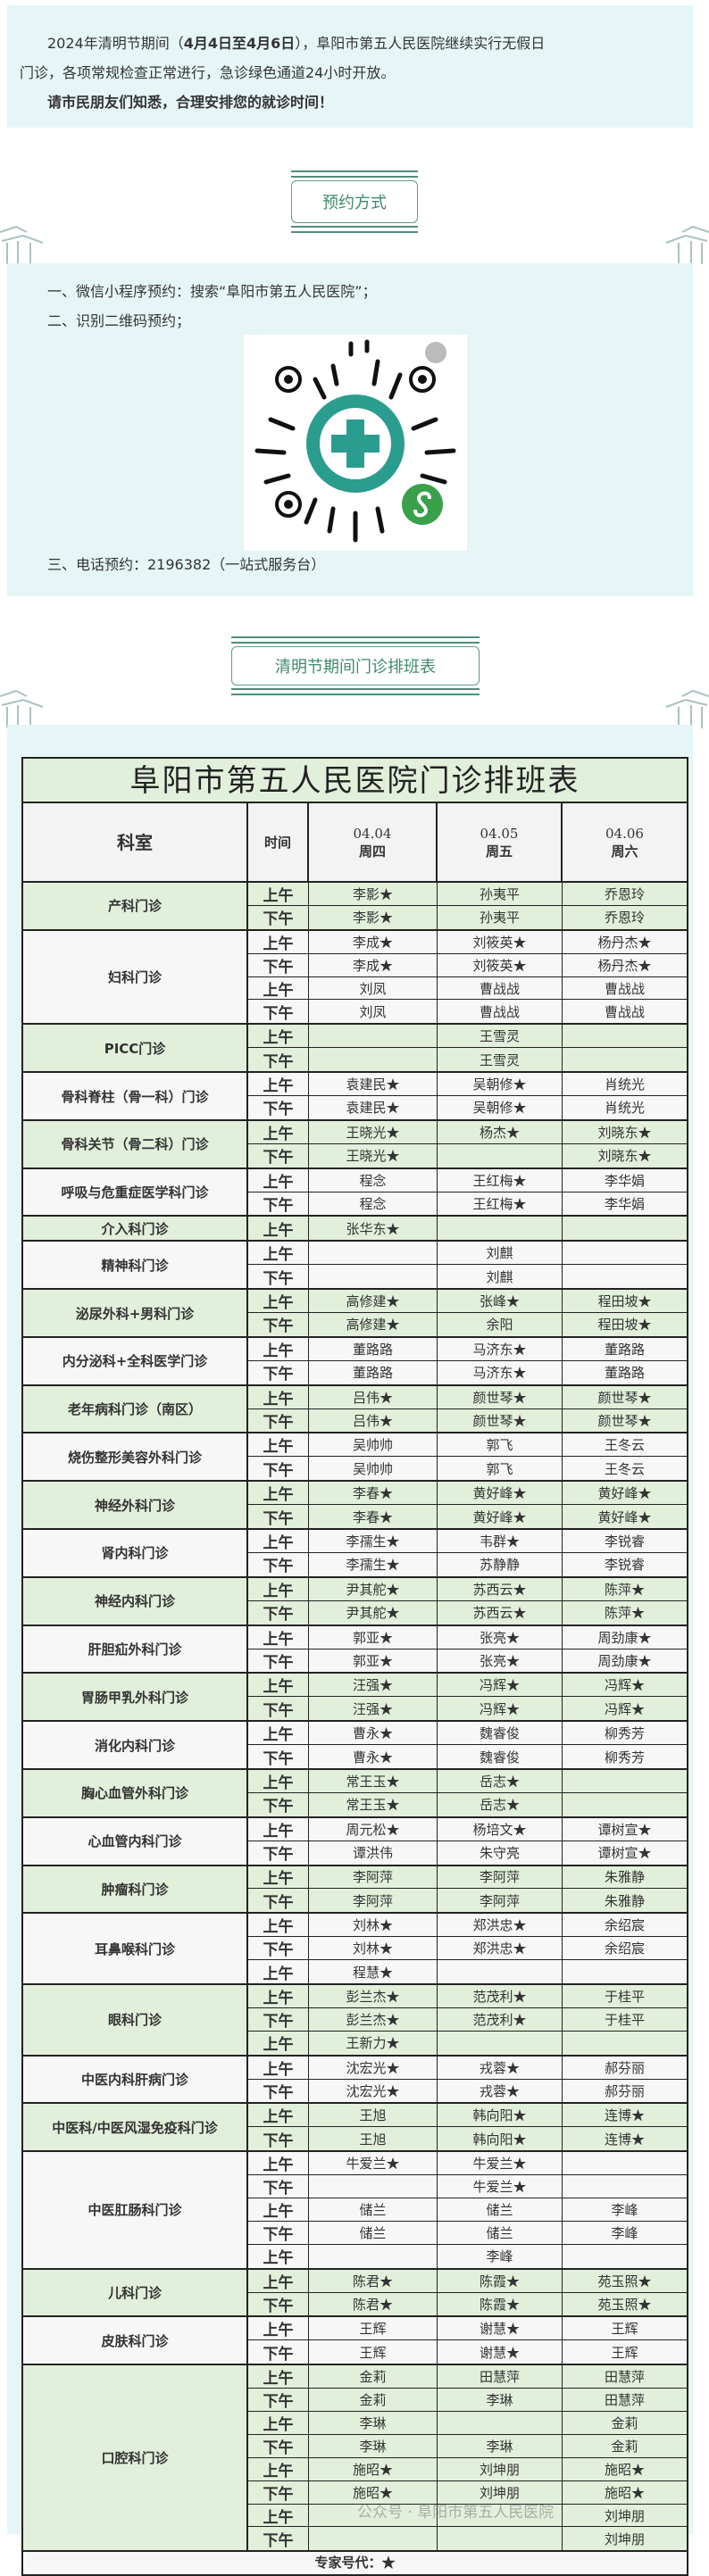 This screenshot has height=2576, width=709. What do you see at coordinates (355, 2293) in the screenshot?
I see `department-group: 儿科门诊 上午 陈君★ 陈霞★ 苑玉照★ 下午 陈君★ 陈霞★ 苑玉照★` at bounding box center [355, 2293].